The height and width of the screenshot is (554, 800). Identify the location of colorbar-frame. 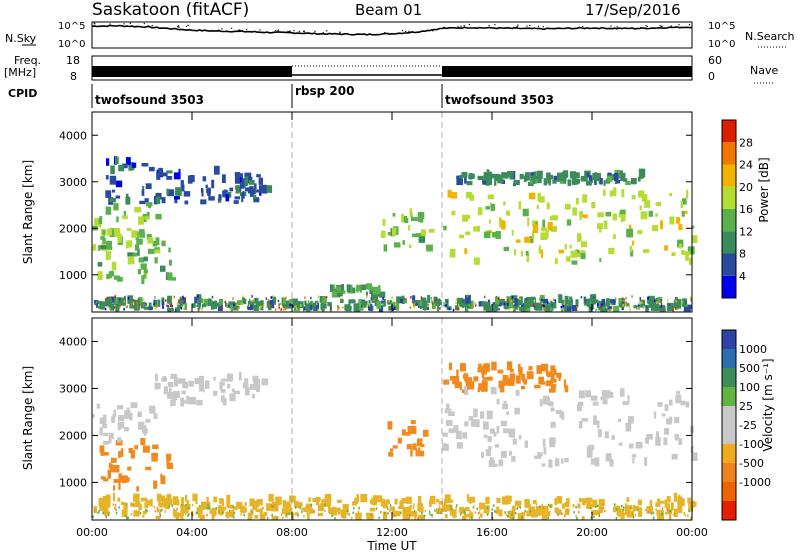
(729, 425).